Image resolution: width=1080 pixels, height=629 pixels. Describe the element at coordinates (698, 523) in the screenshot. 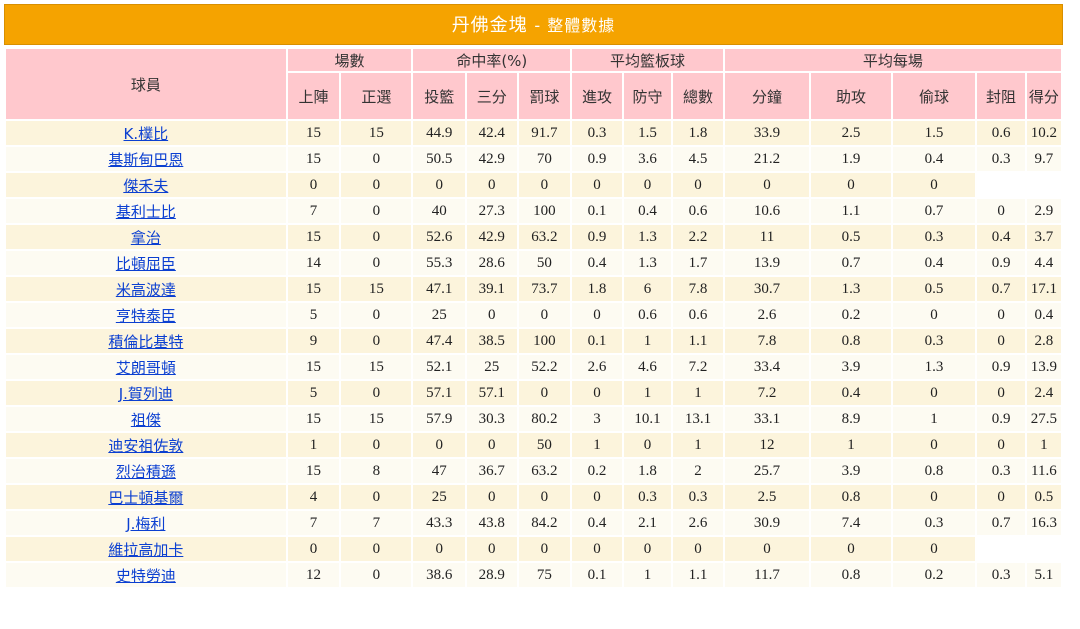

I see `stat-total-reb: 2.6` at that location.